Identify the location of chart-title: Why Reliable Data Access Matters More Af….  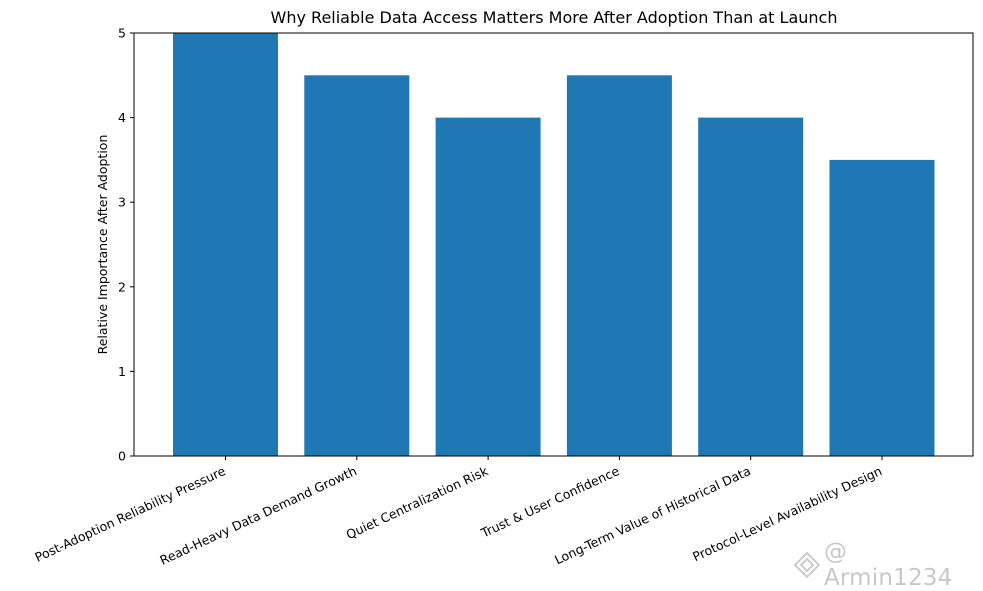
(554, 17).